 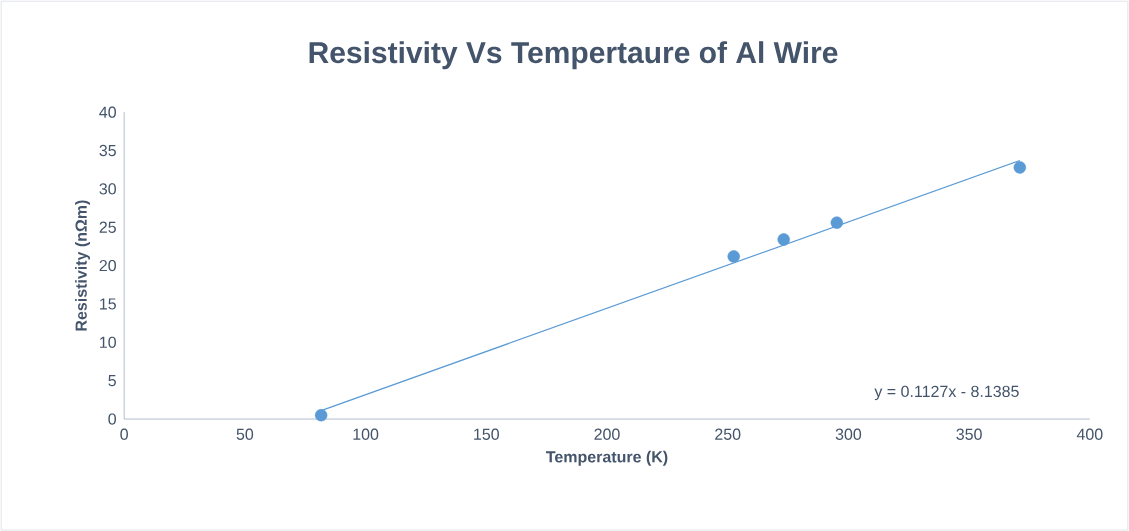 What do you see at coordinates (108, 342) in the screenshot?
I see `y-tick-label: 10` at bounding box center [108, 342].